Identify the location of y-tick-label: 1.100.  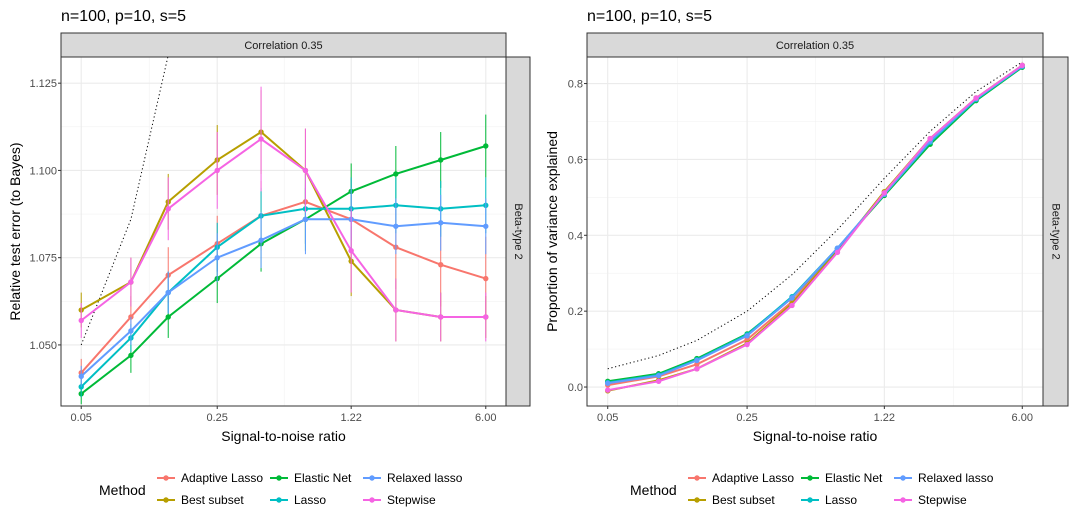
(43, 171).